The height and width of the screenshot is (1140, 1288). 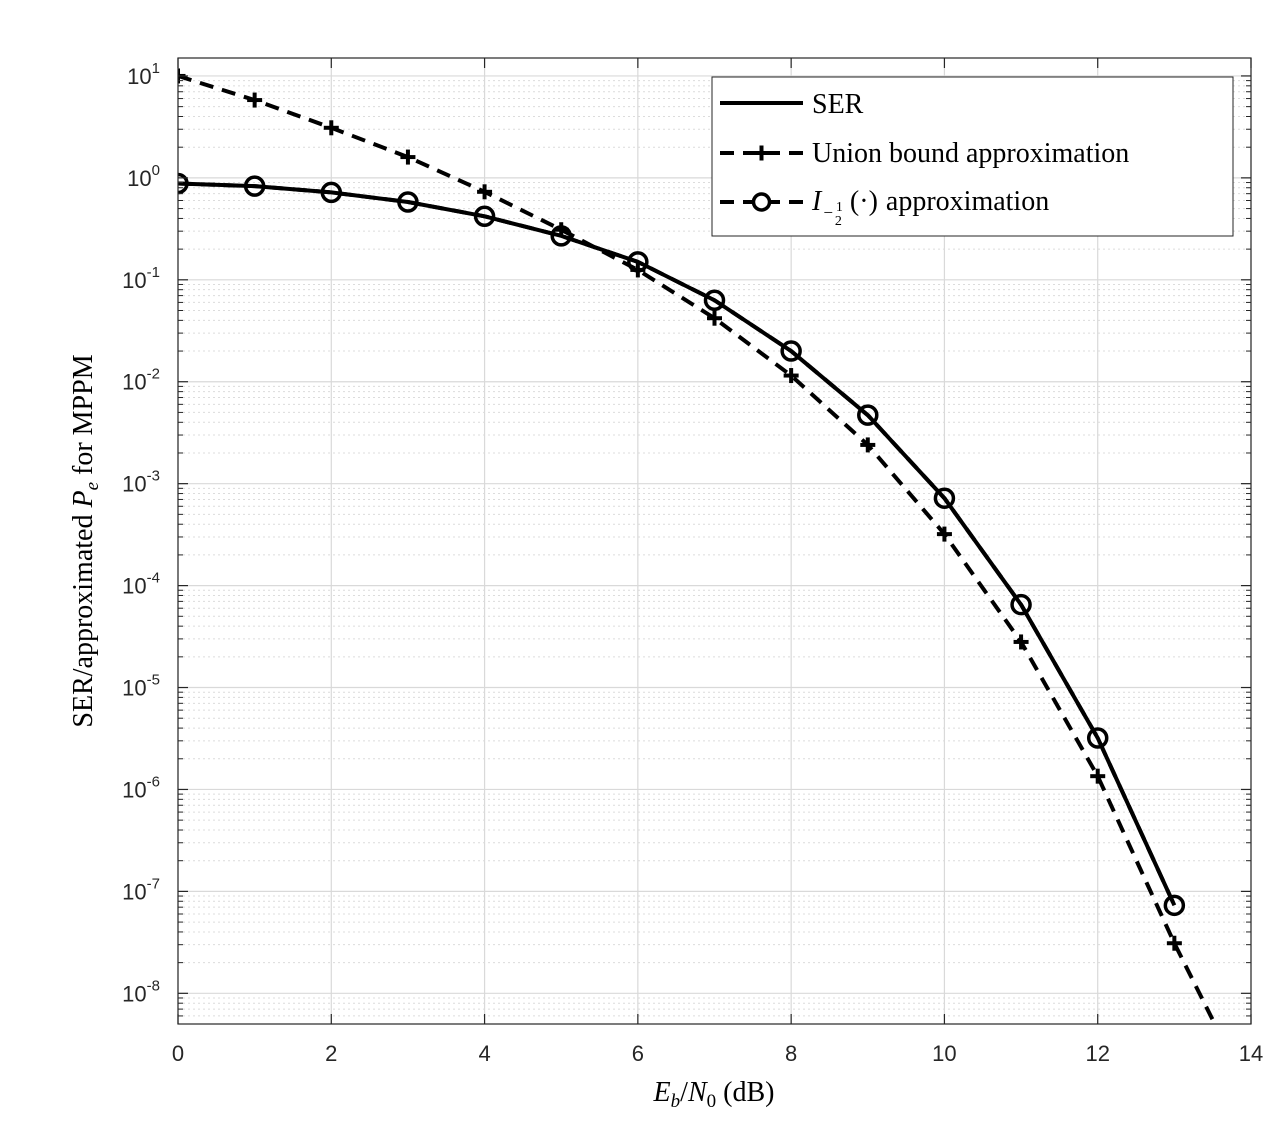 I want to click on x-axis-label: Eb/N0 (dB), so click(x=714, y=1094).